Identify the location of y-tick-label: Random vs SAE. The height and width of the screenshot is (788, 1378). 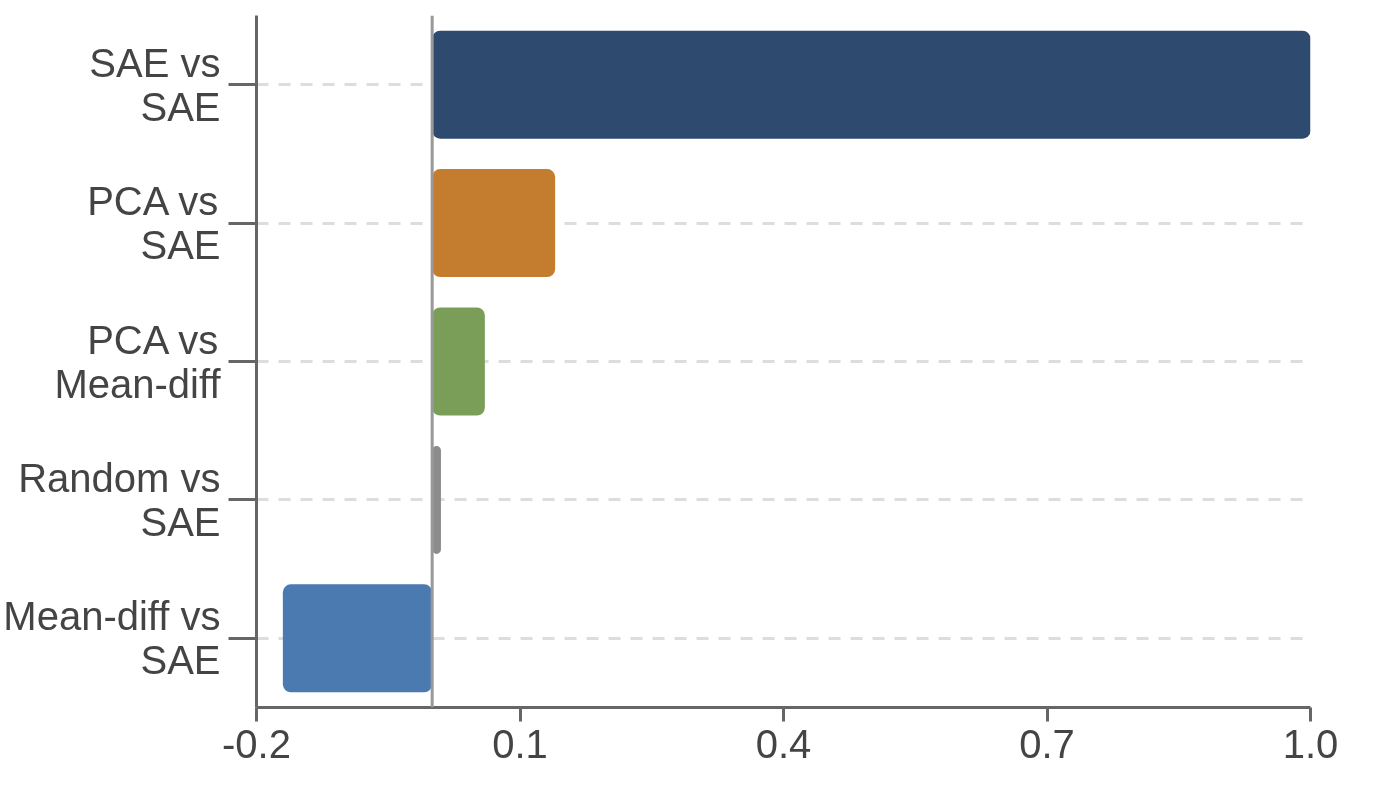
(119, 499).